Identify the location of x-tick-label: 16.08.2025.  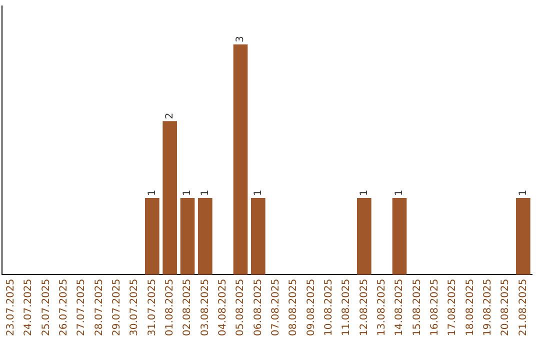
(434, 307).